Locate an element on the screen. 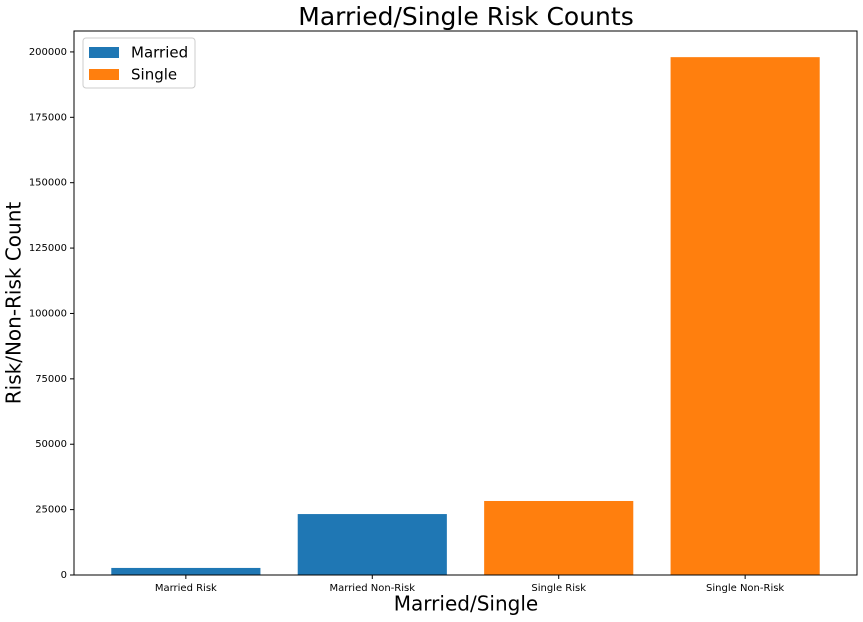  y-tick-label: 200000 is located at coordinates (48, 52).